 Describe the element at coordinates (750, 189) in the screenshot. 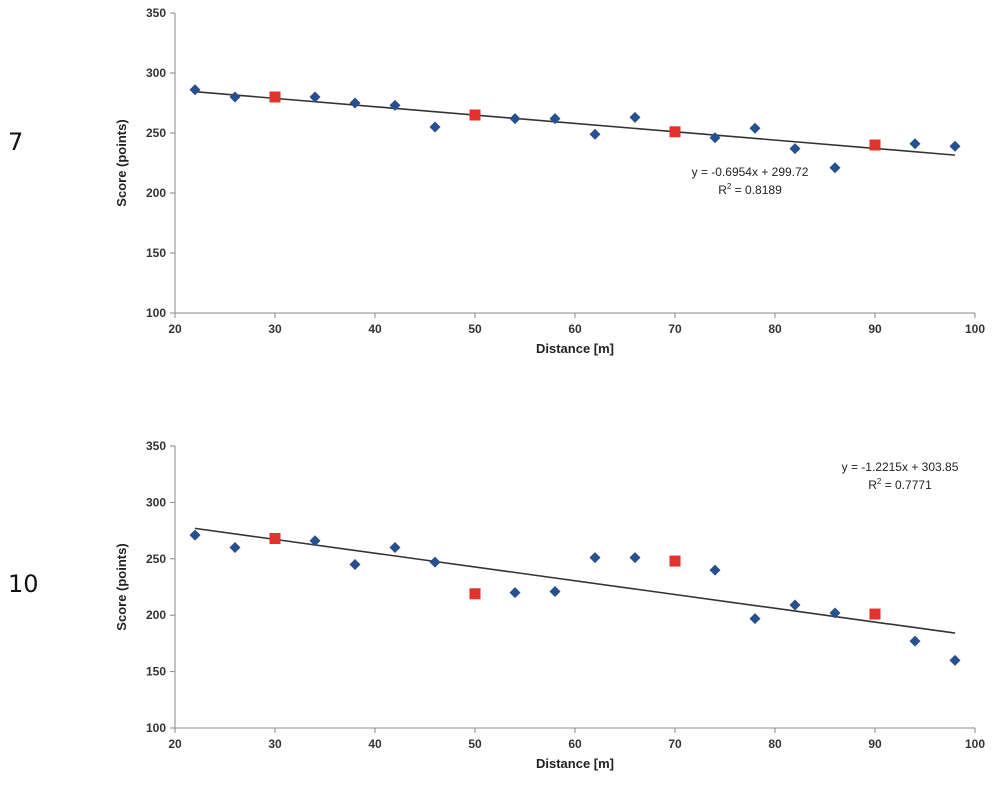

I see `r-squared-label: R2 = 0.8189` at that location.